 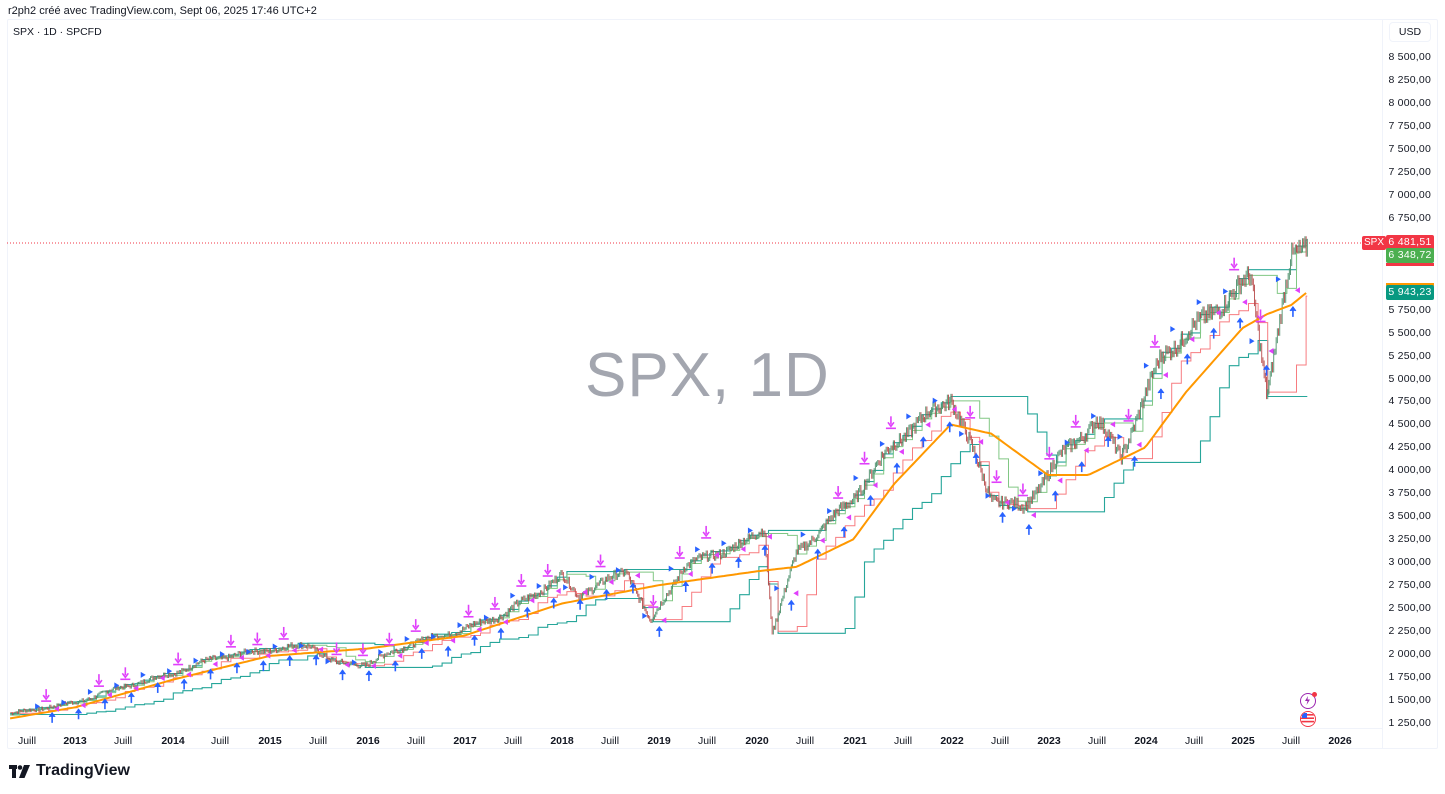 I want to click on price-tick-label: 1 750,00, so click(x=1409, y=677).